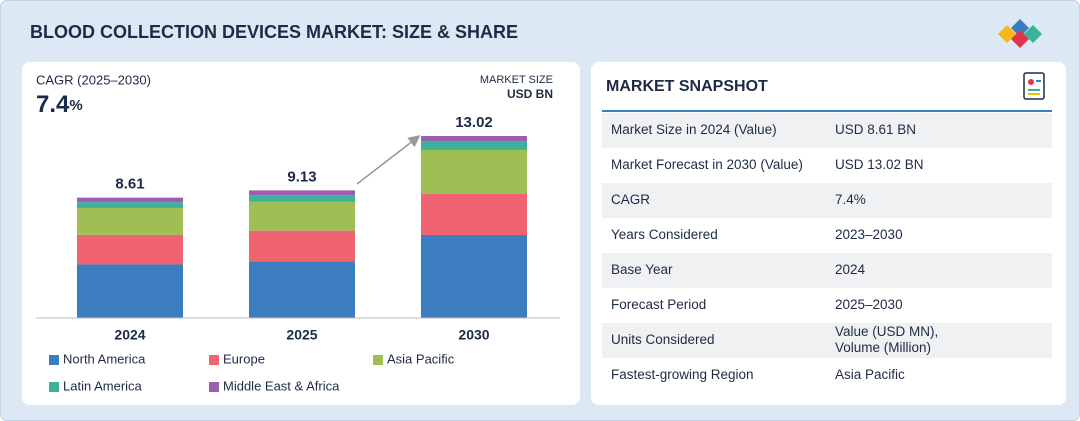  What do you see at coordinates (642, 269) in the screenshot?
I see `row-label: Base Year` at bounding box center [642, 269].